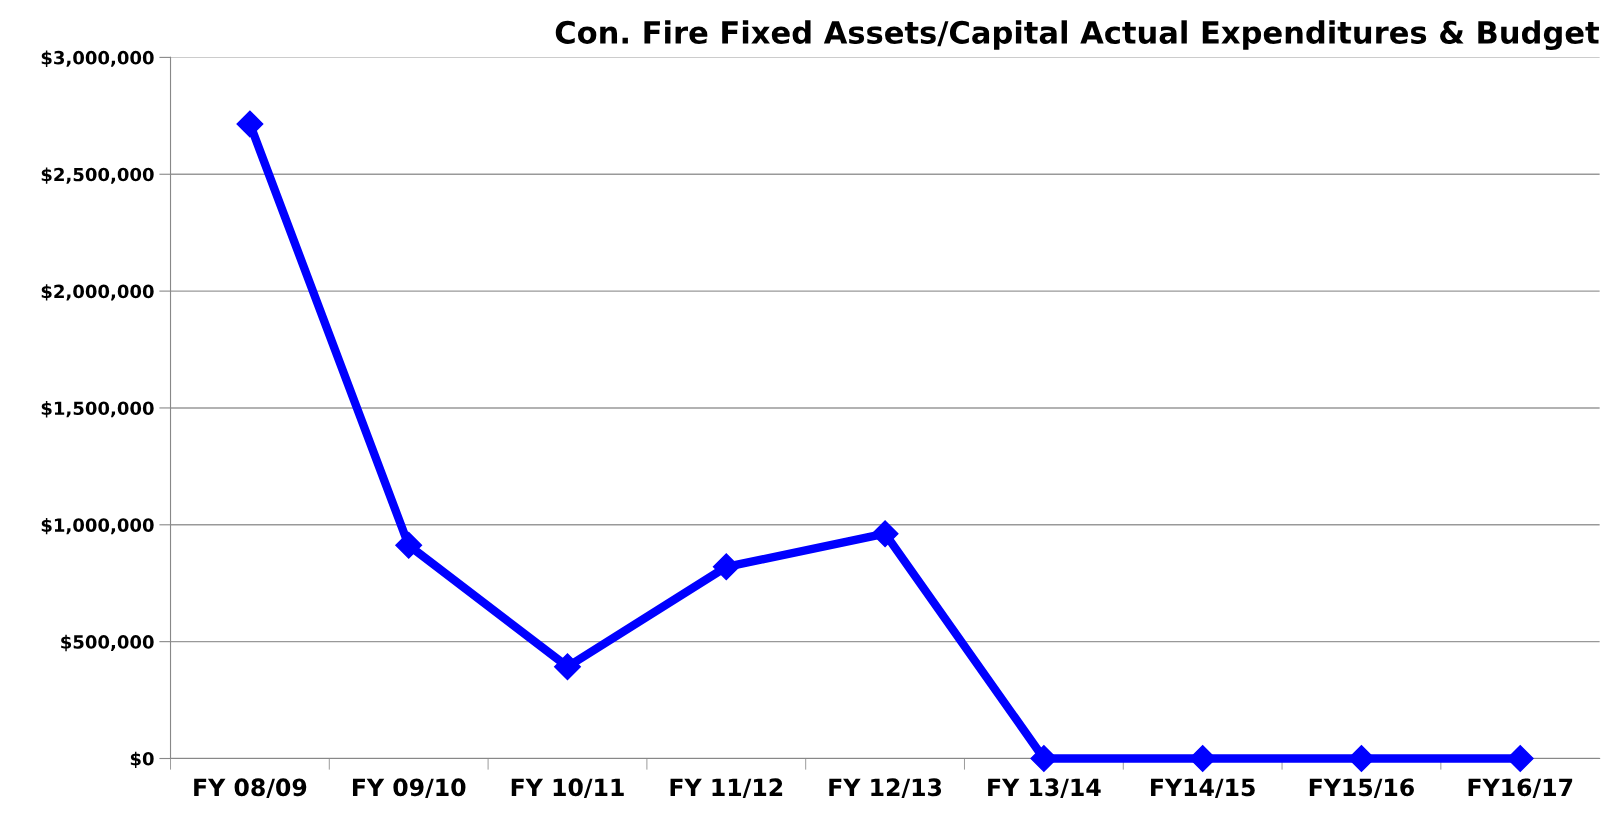  What do you see at coordinates (142, 760) in the screenshot?
I see `y-tick-label: $0` at bounding box center [142, 760].